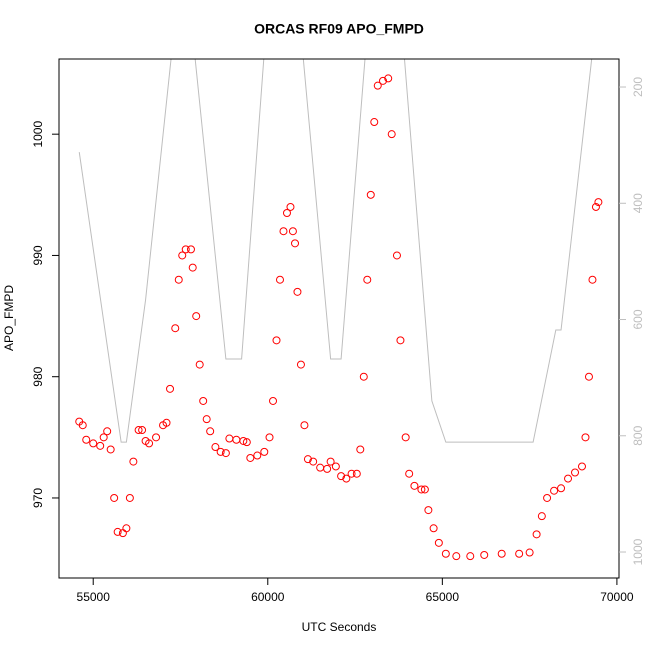 This screenshot has width=650, height=655. I want to click on y-tick-label: 980, so click(38, 376).